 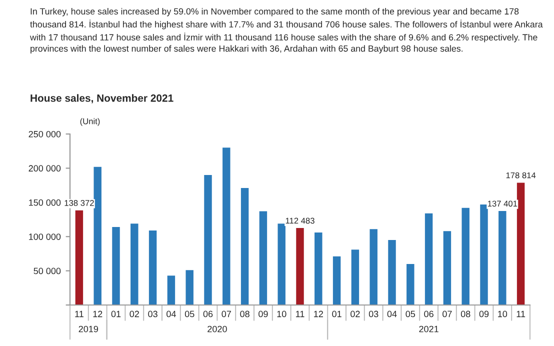 What do you see at coordinates (428, 329) in the screenshot?
I see `text: 2021` at bounding box center [428, 329].